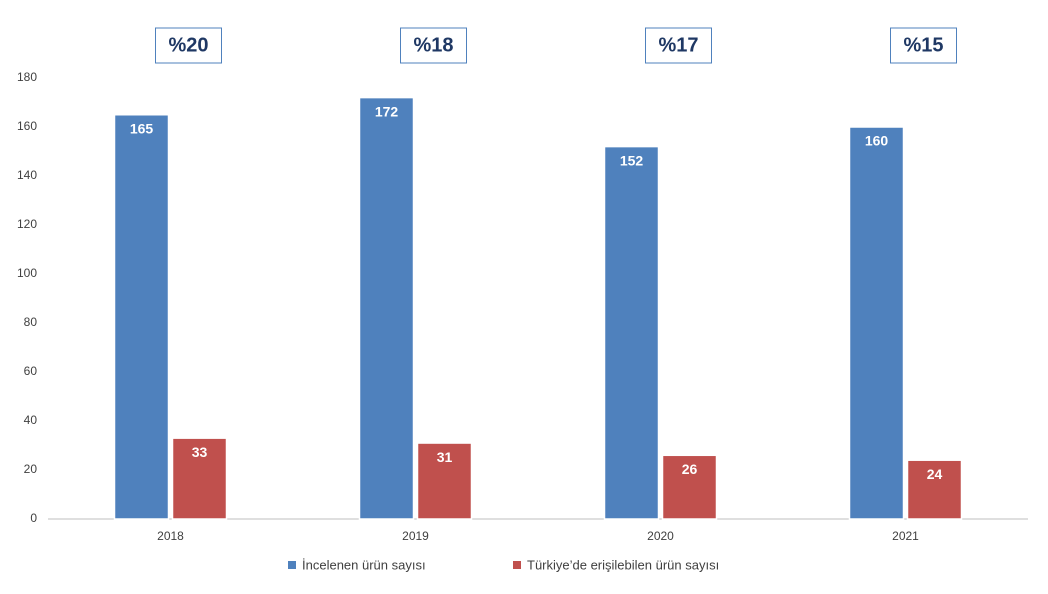  Describe the element at coordinates (623, 564) in the screenshot. I see `legend-label: Türkiye’de erişilebilen ürün sayısı` at that location.